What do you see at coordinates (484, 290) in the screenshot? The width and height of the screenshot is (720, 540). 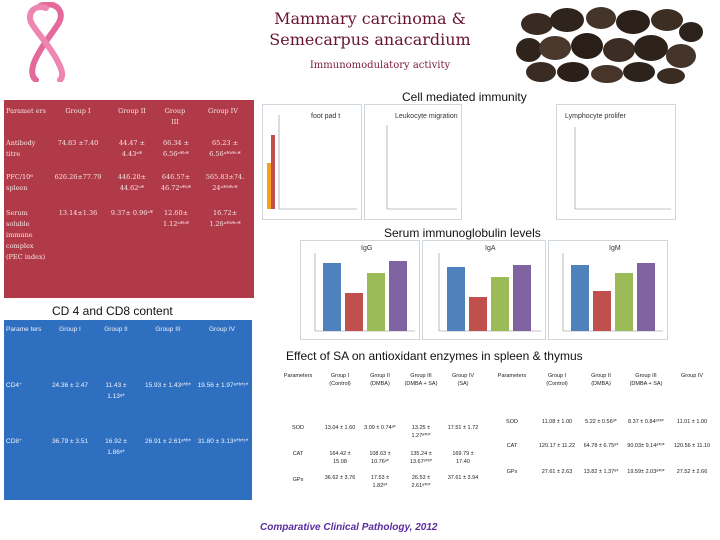 I see `iga-chart: IgA` at bounding box center [484, 290].